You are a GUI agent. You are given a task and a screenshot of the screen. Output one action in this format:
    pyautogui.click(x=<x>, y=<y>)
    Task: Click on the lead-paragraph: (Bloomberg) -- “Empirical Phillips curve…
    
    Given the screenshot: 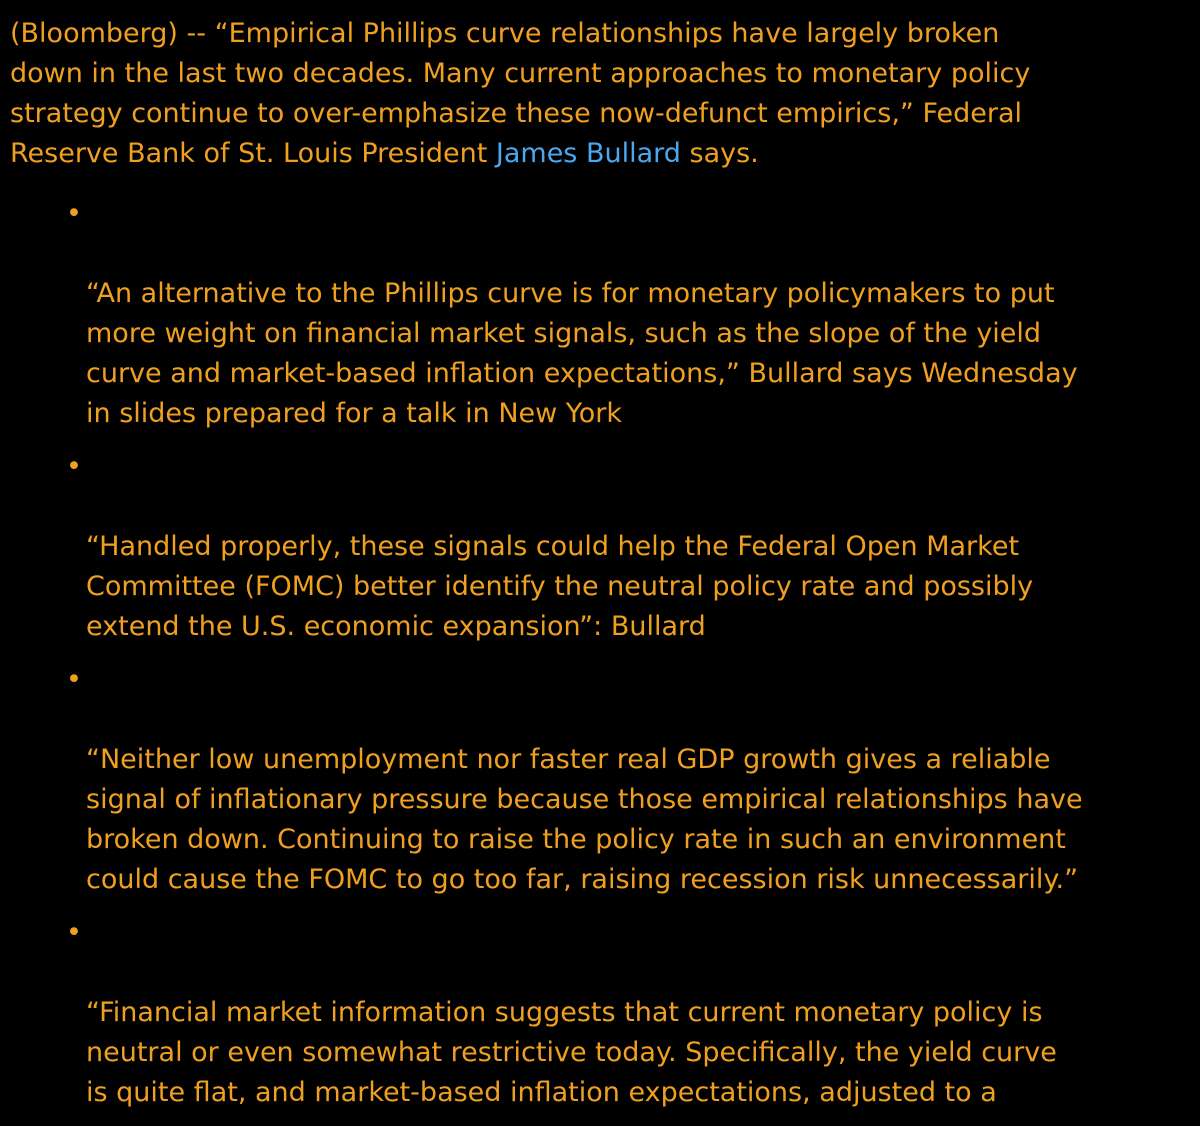 What is the action you would take?
    pyautogui.click(x=600, y=94)
    